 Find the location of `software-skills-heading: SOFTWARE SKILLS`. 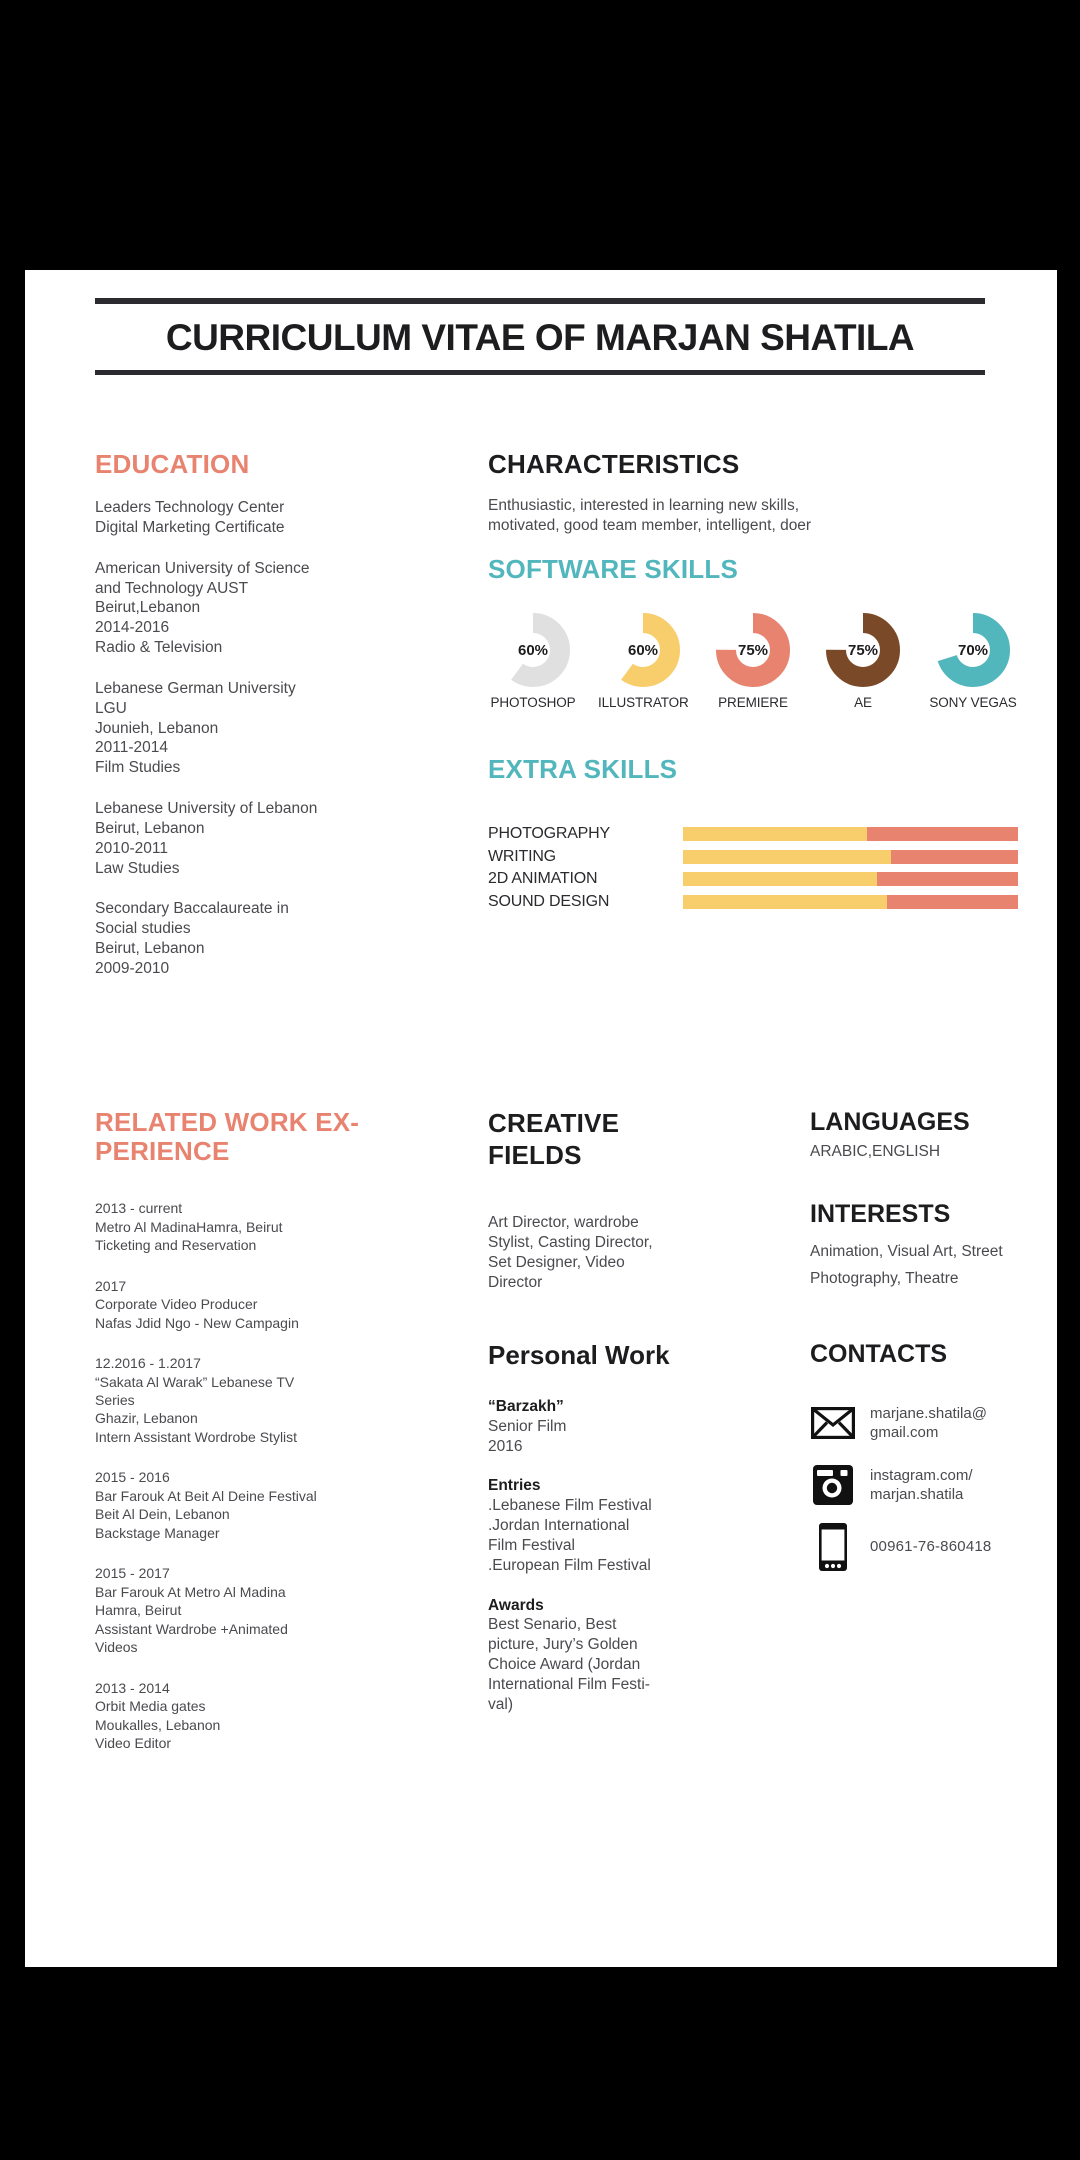

software-skills-heading: SOFTWARE SKILLS is located at coordinates (613, 569).